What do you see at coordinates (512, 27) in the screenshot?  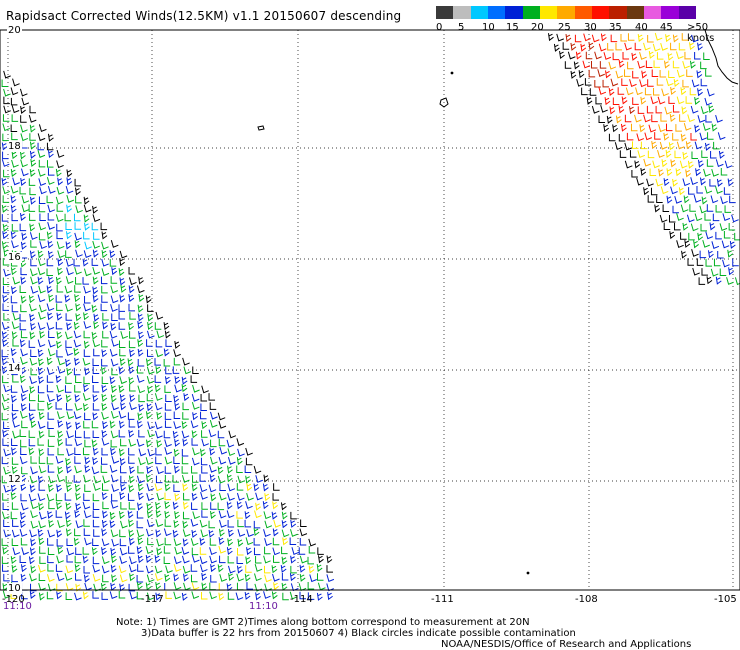 I see `legend-label: 15` at bounding box center [512, 27].